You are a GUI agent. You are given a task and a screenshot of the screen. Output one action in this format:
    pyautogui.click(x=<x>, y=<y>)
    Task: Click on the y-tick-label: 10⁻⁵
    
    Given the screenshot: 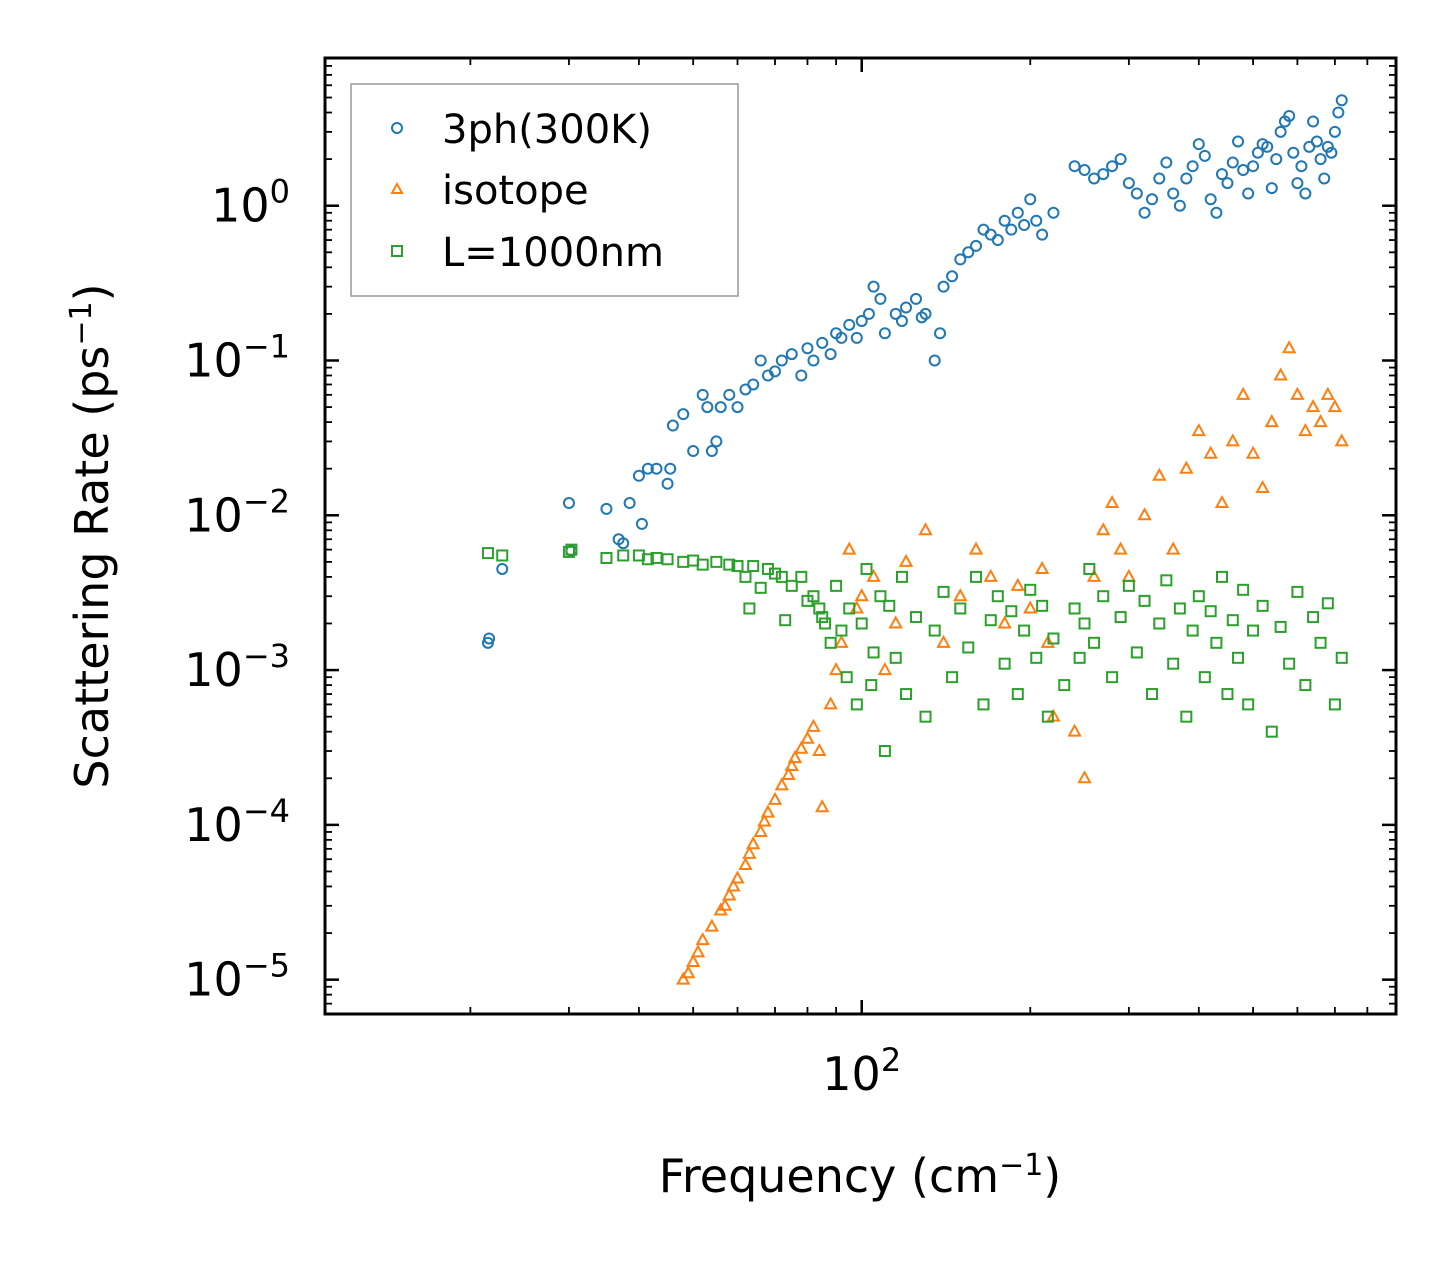 What is the action you would take?
    pyautogui.click(x=237, y=977)
    